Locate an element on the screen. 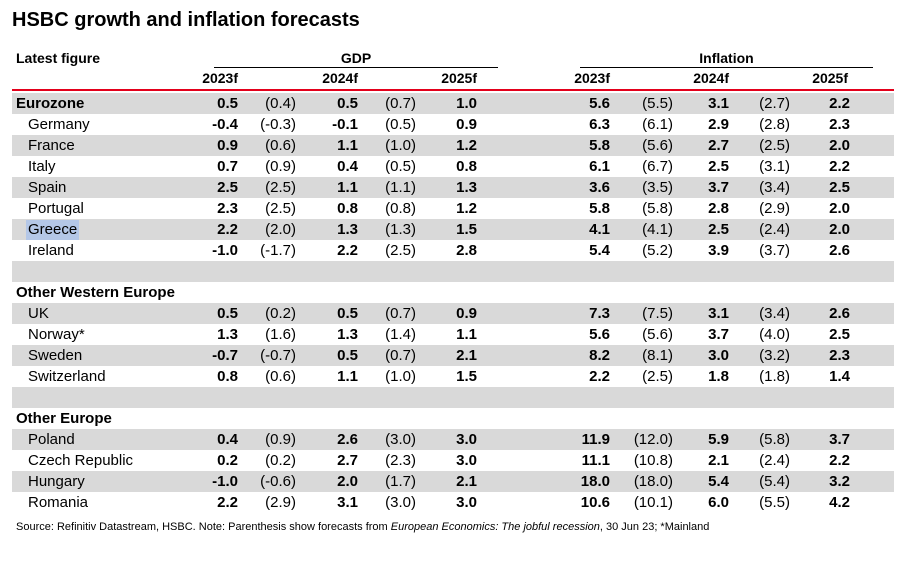 The image size is (909, 566). value-cell: 5.8 is located at coordinates (599, 145).